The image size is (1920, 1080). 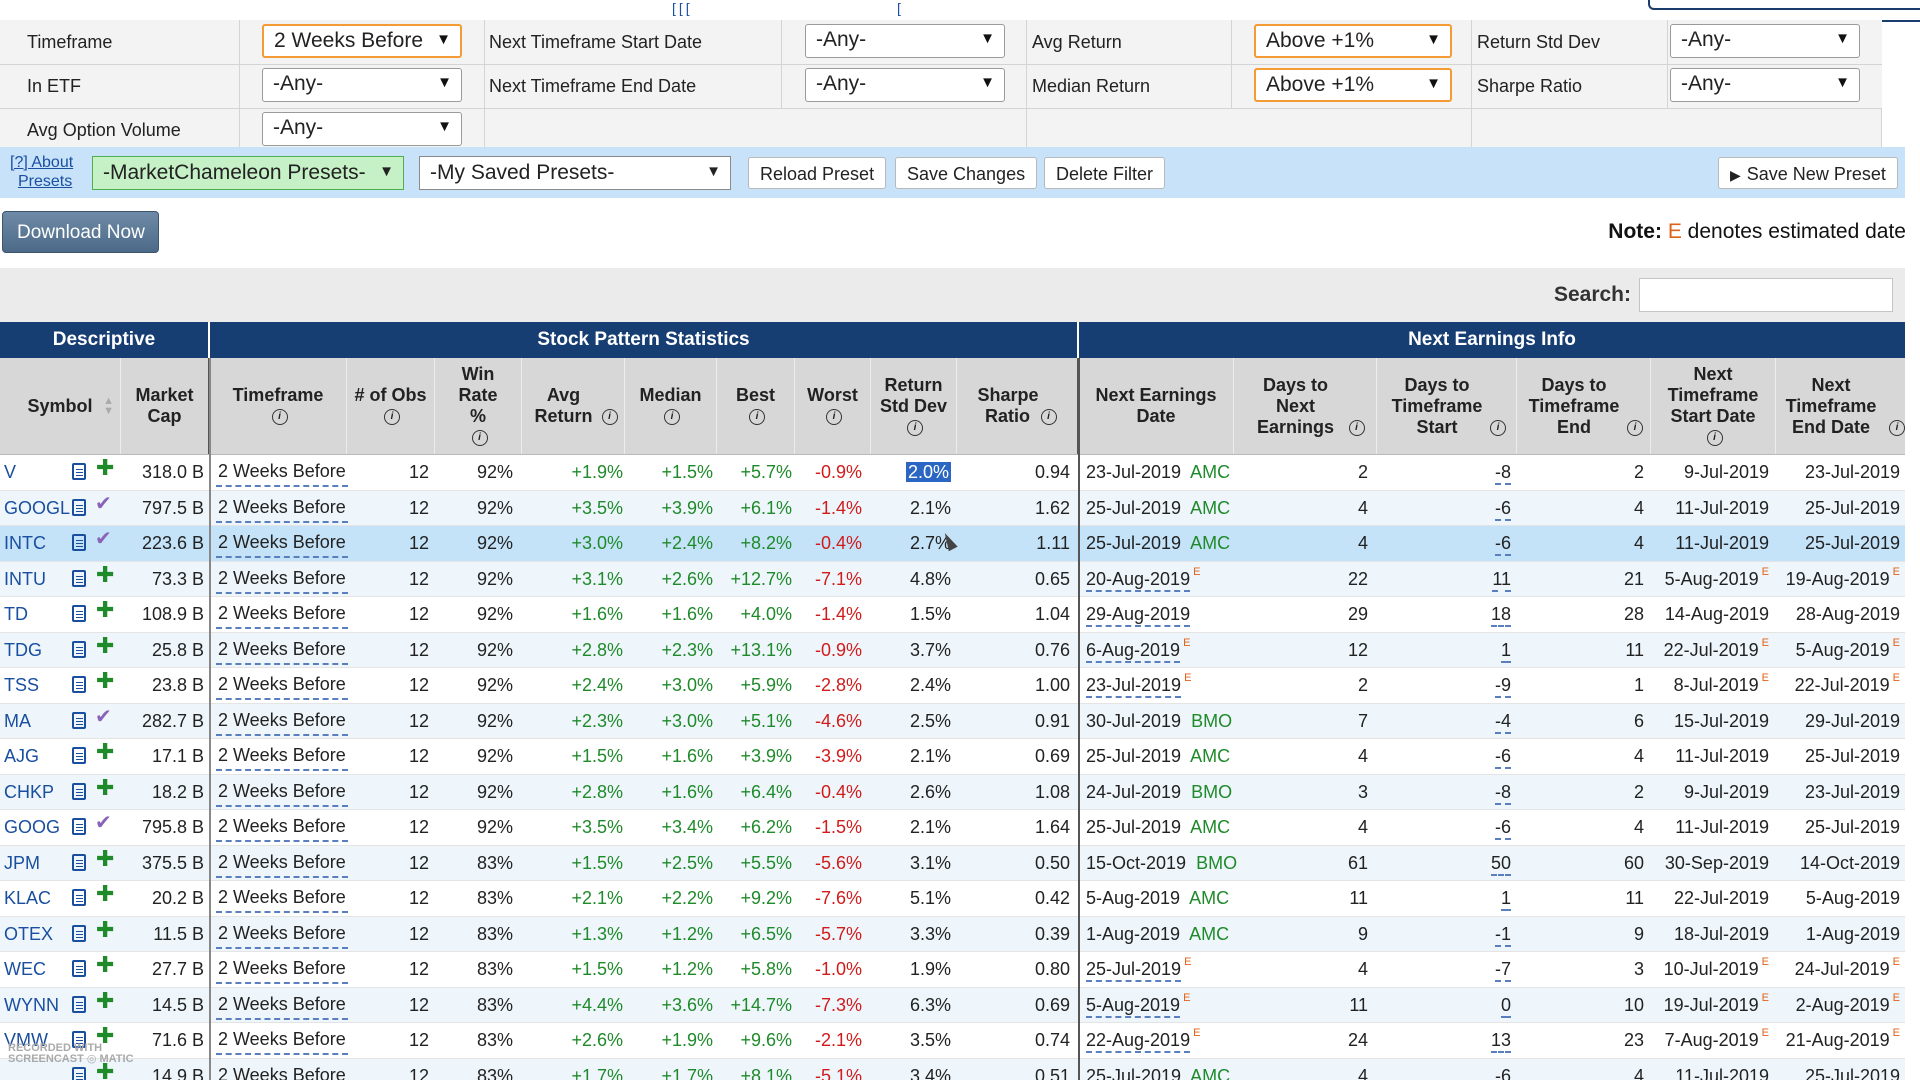 I want to click on symbol-link: KLAC, so click(x=28, y=898).